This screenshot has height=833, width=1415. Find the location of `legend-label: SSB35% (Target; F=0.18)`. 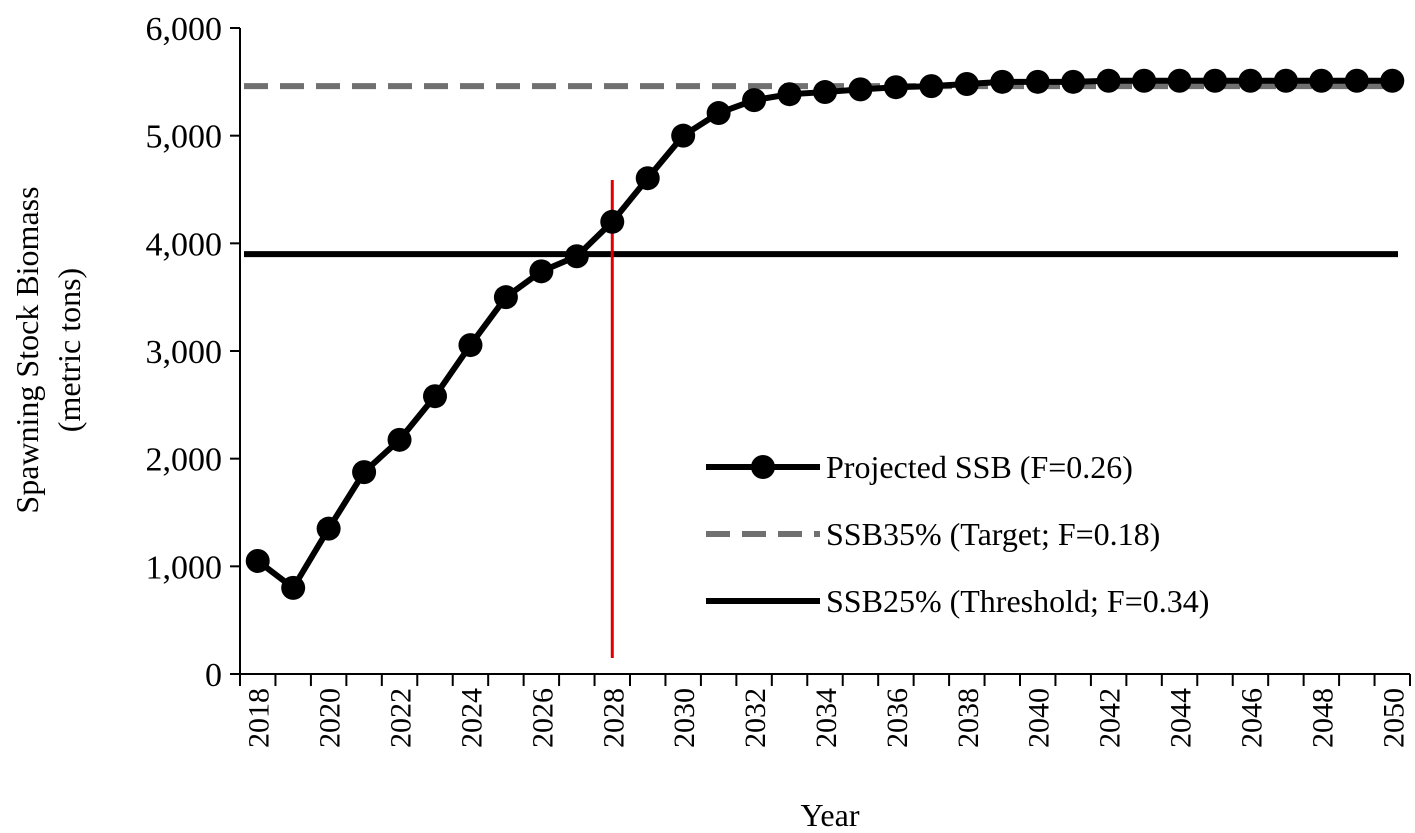

legend-label: SSB35% (Target; F=0.18) is located at coordinates (993, 534).